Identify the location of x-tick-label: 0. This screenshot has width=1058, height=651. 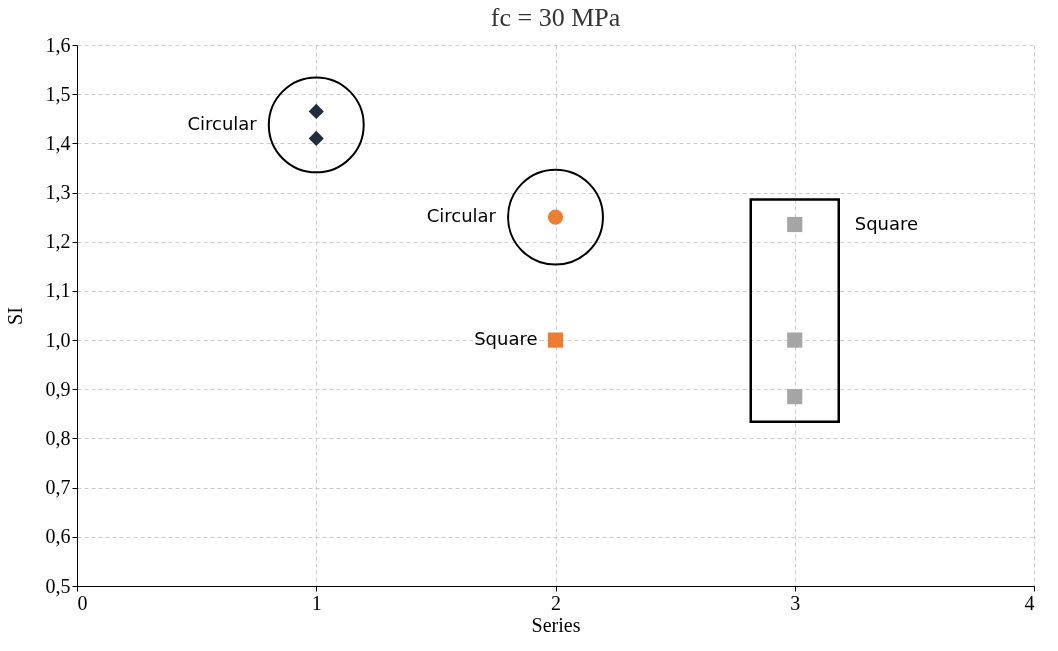
(82, 602).